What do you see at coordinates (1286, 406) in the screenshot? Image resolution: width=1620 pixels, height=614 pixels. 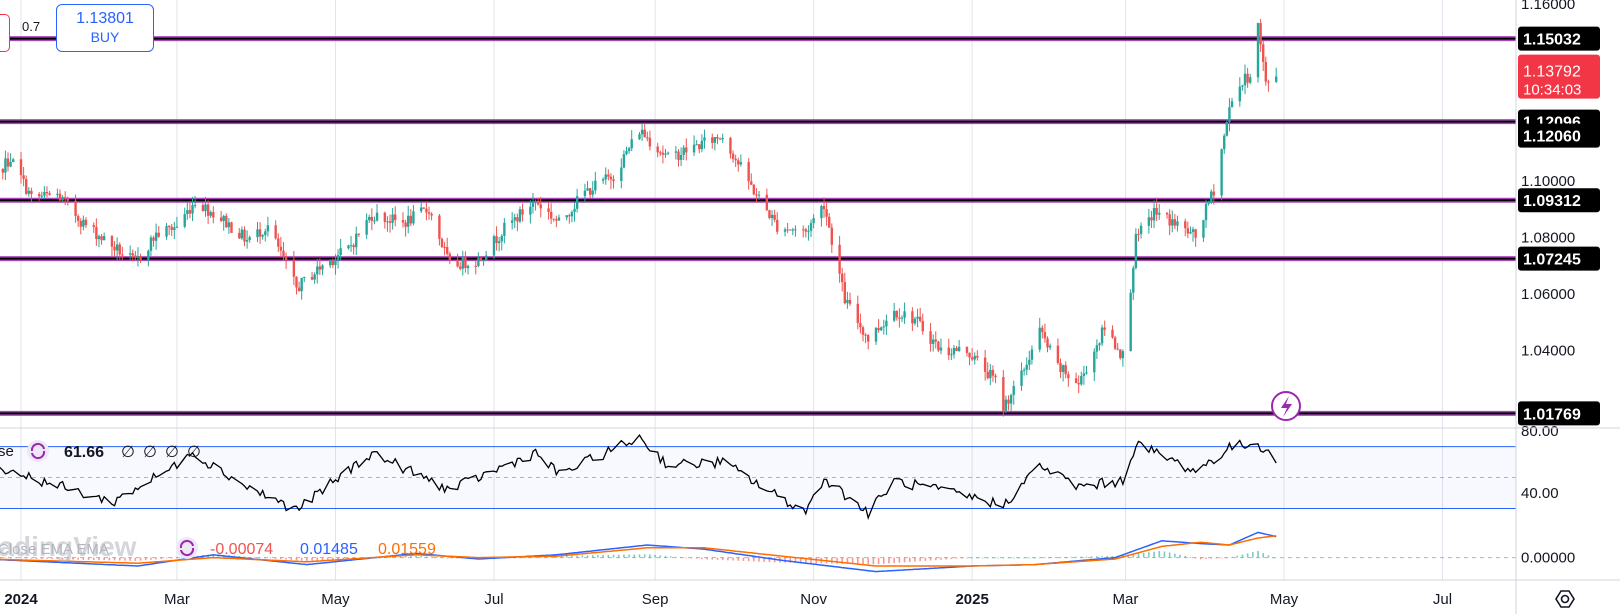 I see `lightning-icon` at bounding box center [1286, 406].